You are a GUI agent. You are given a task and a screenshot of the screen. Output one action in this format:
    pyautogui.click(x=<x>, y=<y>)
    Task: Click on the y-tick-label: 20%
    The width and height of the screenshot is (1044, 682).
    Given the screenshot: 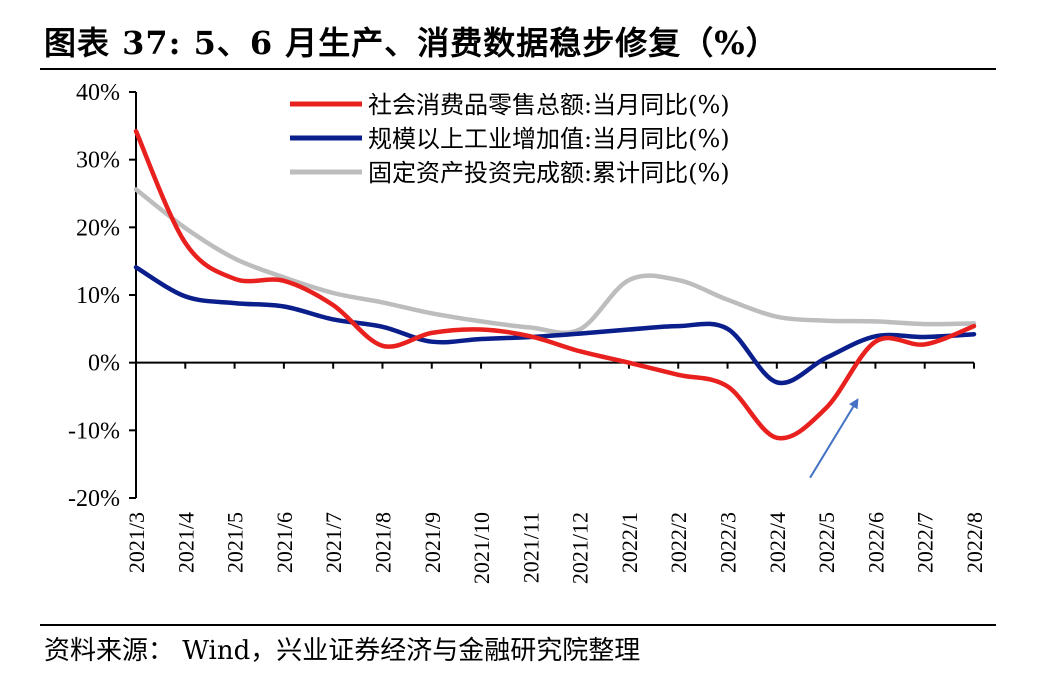 What is the action you would take?
    pyautogui.click(x=98, y=228)
    